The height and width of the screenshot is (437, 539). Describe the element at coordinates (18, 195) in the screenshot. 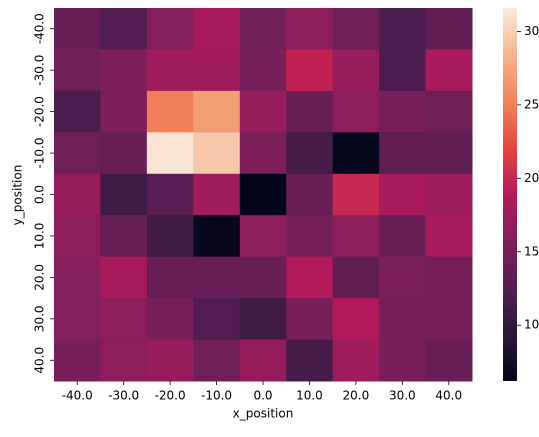

I see `y-axis-label: y_position` at that location.